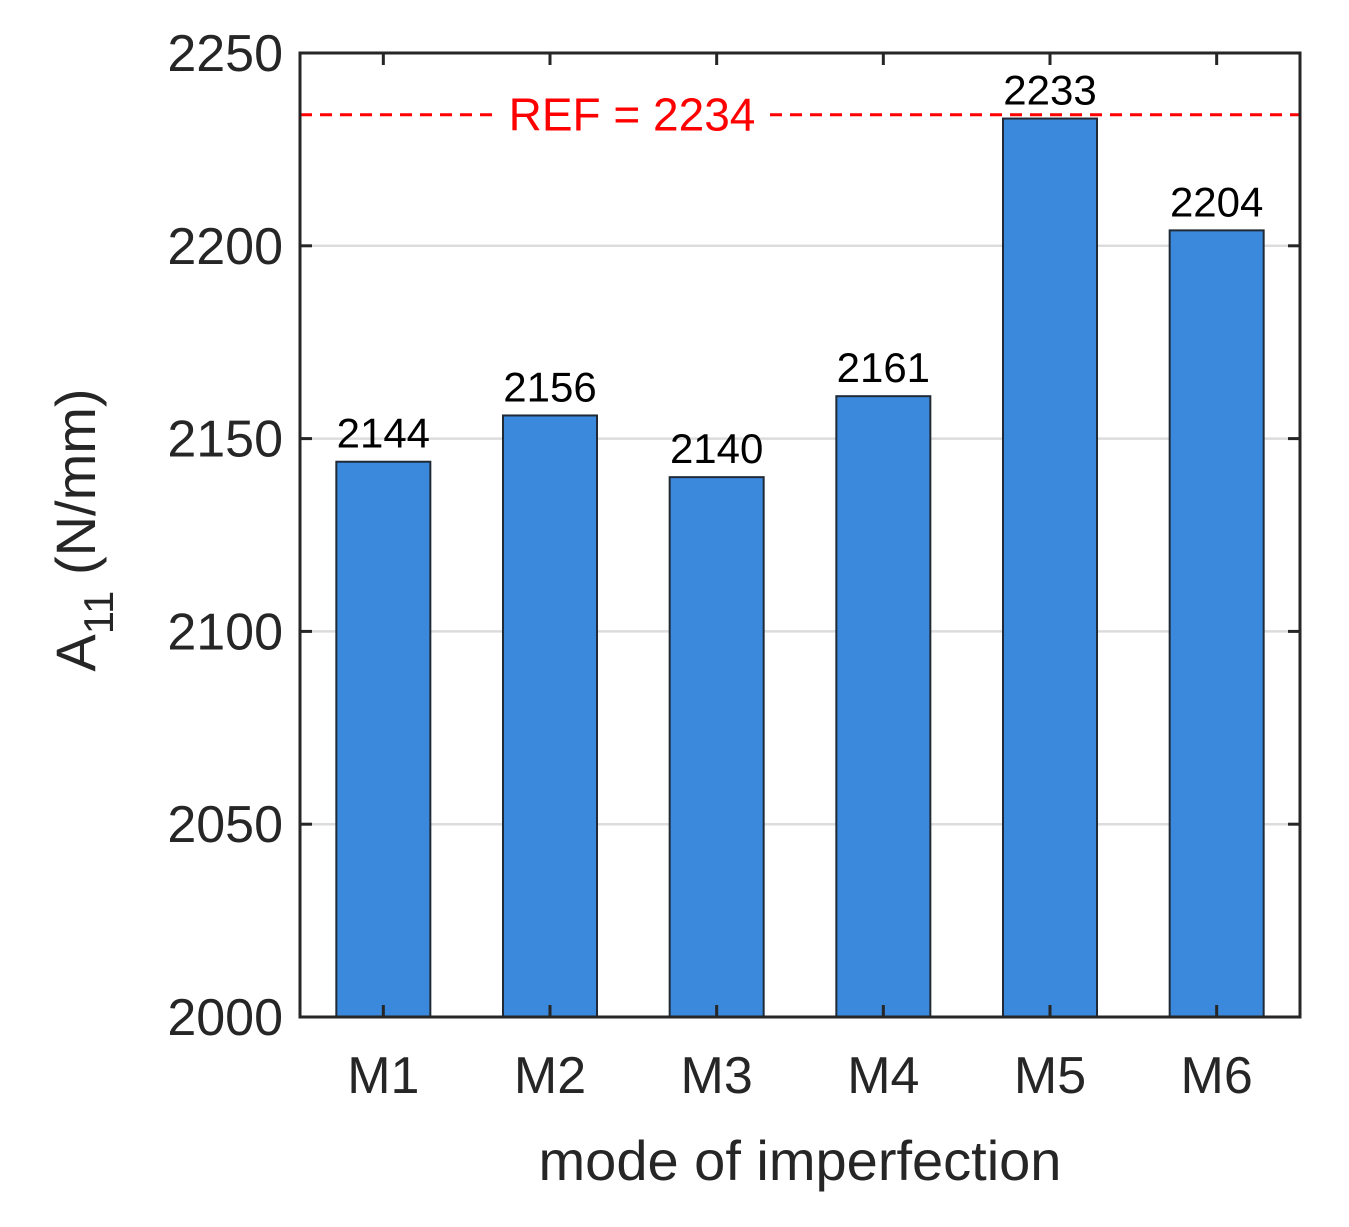 This screenshot has width=1349, height=1227. What do you see at coordinates (883, 1076) in the screenshot?
I see `x-tick-label: M4` at bounding box center [883, 1076].